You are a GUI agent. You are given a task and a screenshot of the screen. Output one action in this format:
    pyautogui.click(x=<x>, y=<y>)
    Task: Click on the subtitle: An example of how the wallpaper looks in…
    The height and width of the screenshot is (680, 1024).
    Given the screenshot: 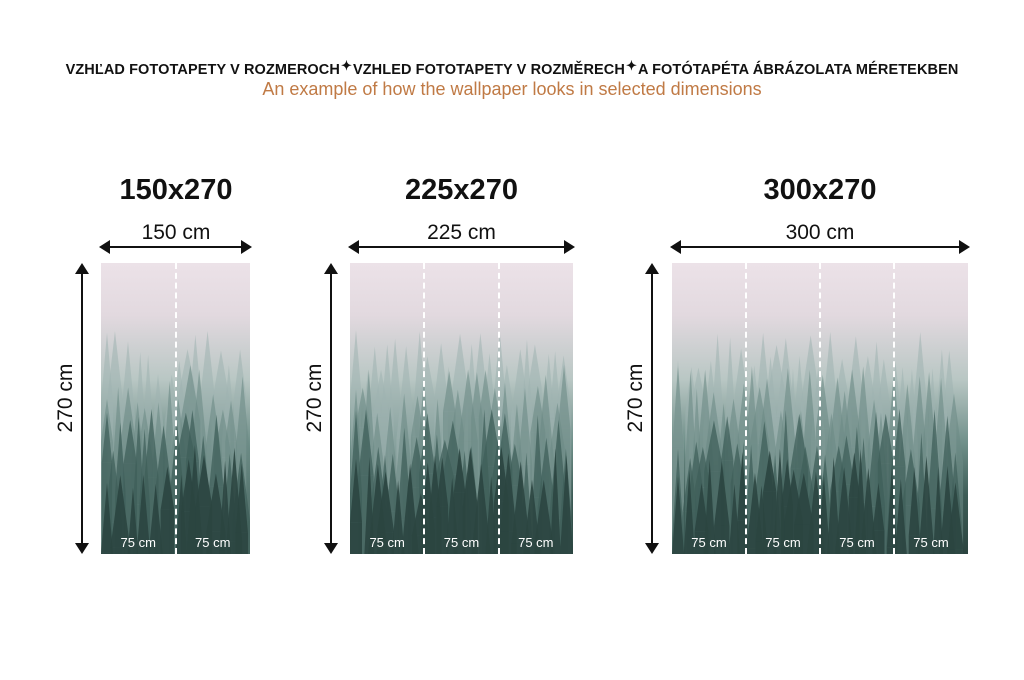 What is the action you would take?
    pyautogui.click(x=512, y=89)
    